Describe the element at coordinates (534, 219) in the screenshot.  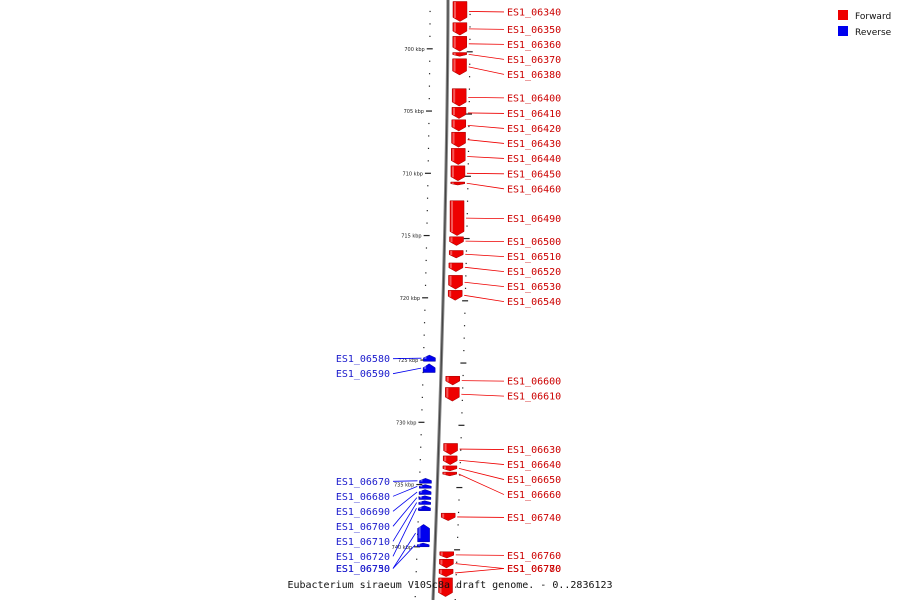
I see `gene-label: ES1_06490` at that location.